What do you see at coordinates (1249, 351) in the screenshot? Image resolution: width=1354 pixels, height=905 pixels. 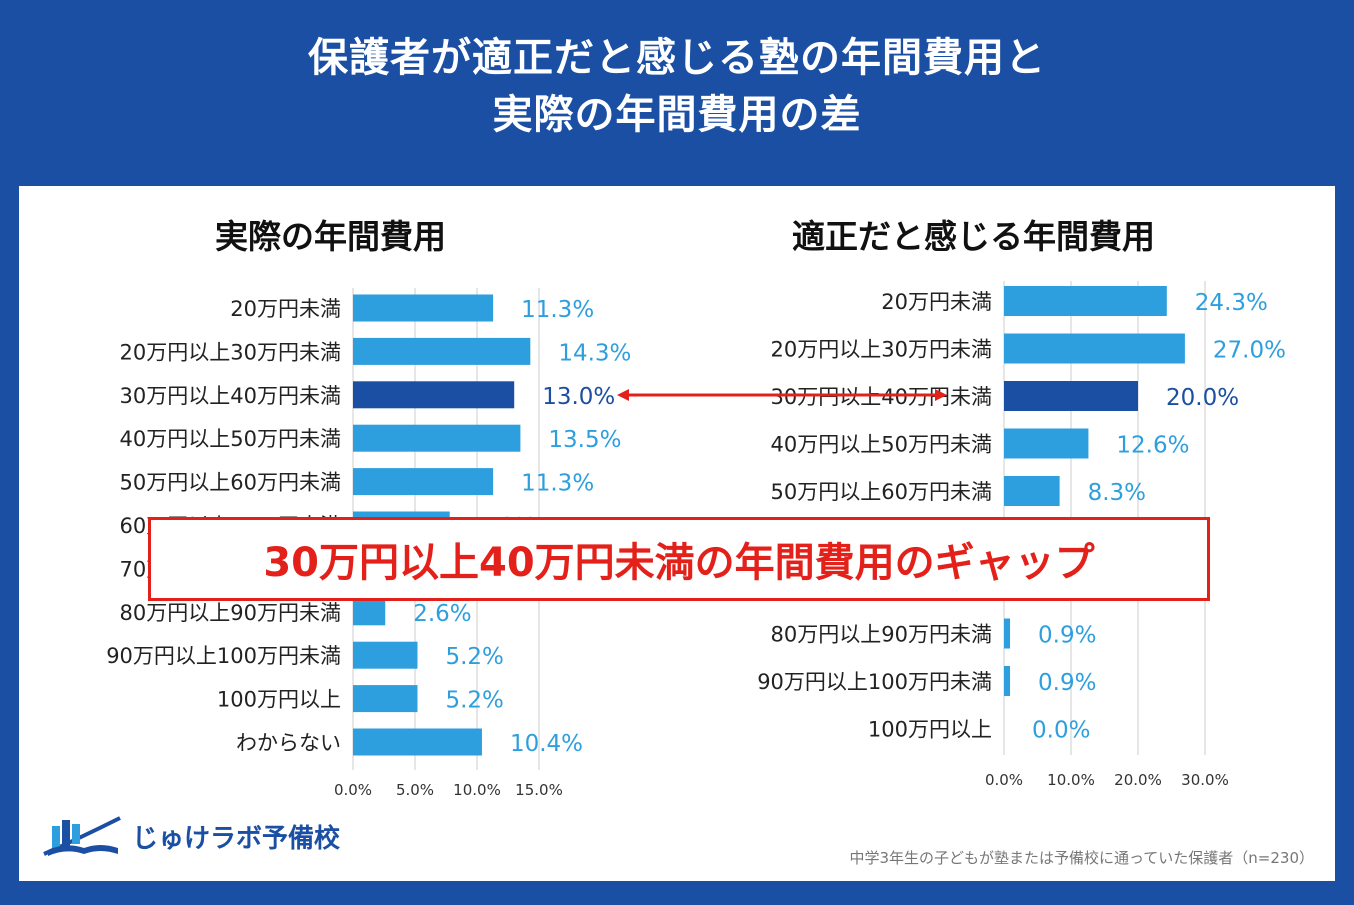 I see `data-label: 27.0%` at bounding box center [1249, 351].